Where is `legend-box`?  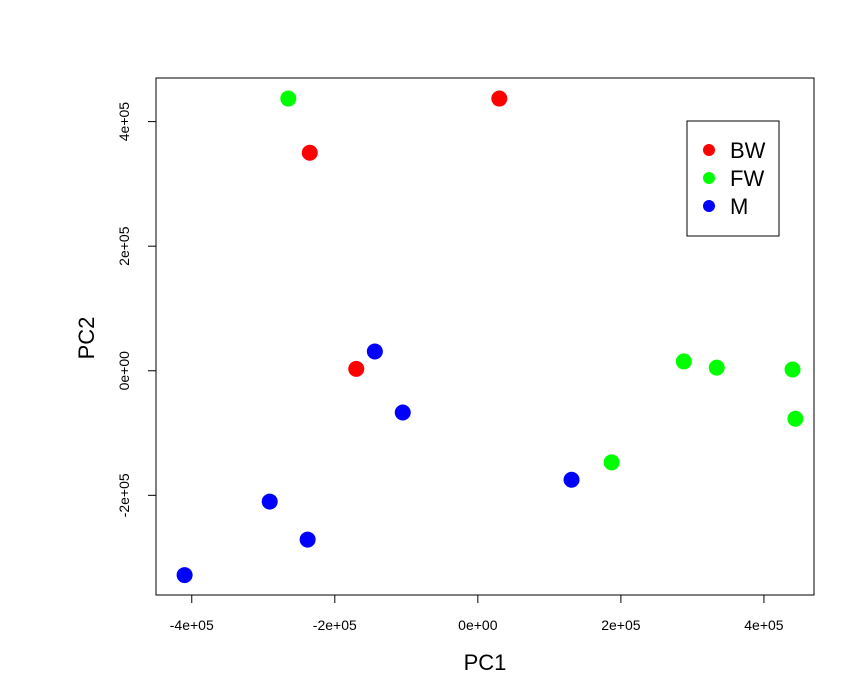
legend-box is located at coordinates (733, 178).